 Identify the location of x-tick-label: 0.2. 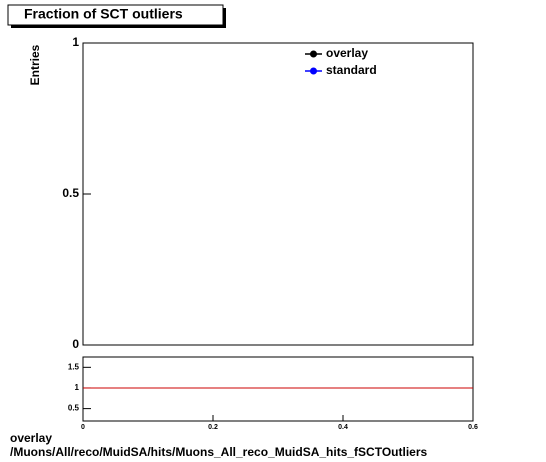
(213, 427).